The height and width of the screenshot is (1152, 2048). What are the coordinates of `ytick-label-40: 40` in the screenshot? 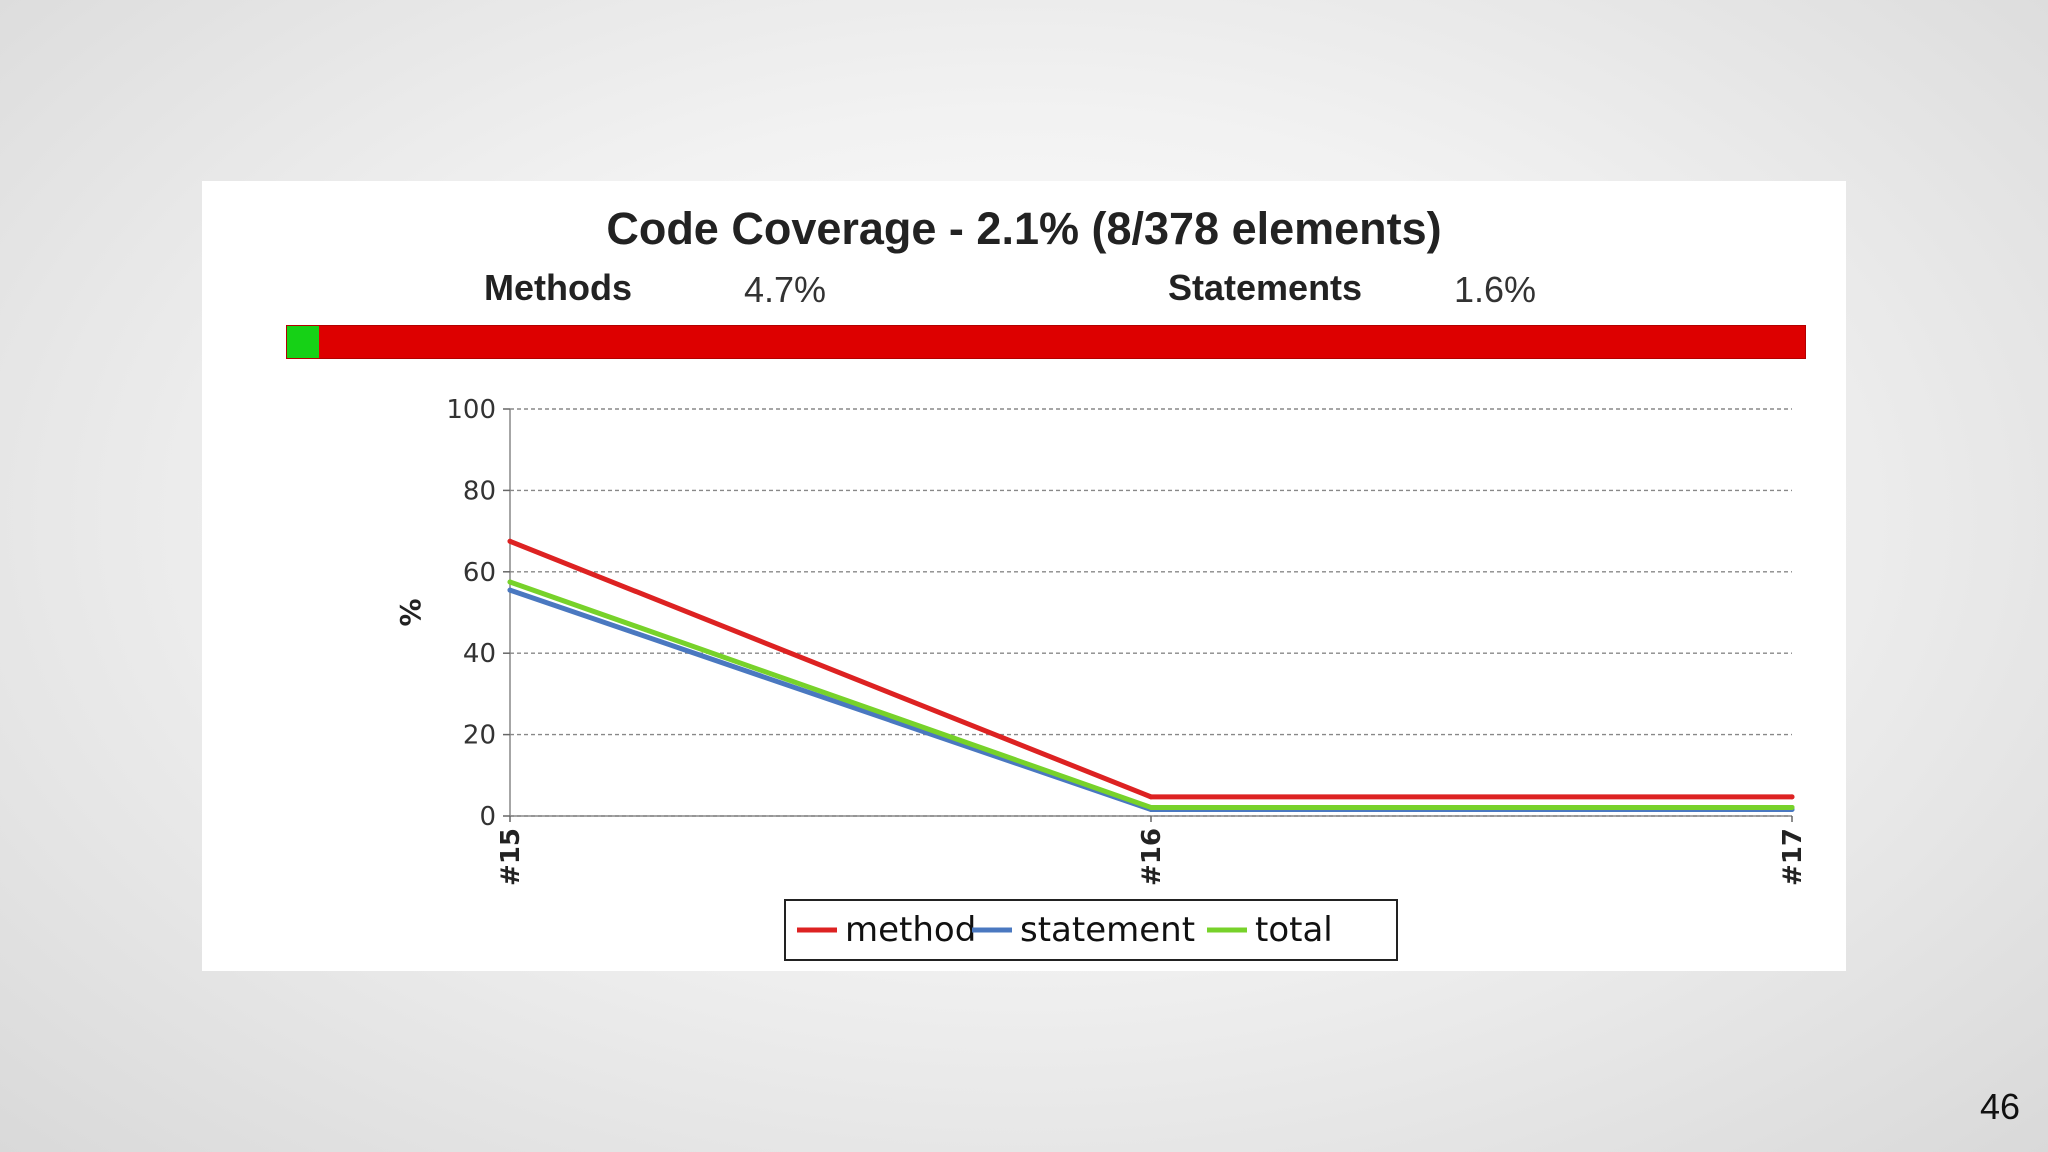 It's located at (479, 654).